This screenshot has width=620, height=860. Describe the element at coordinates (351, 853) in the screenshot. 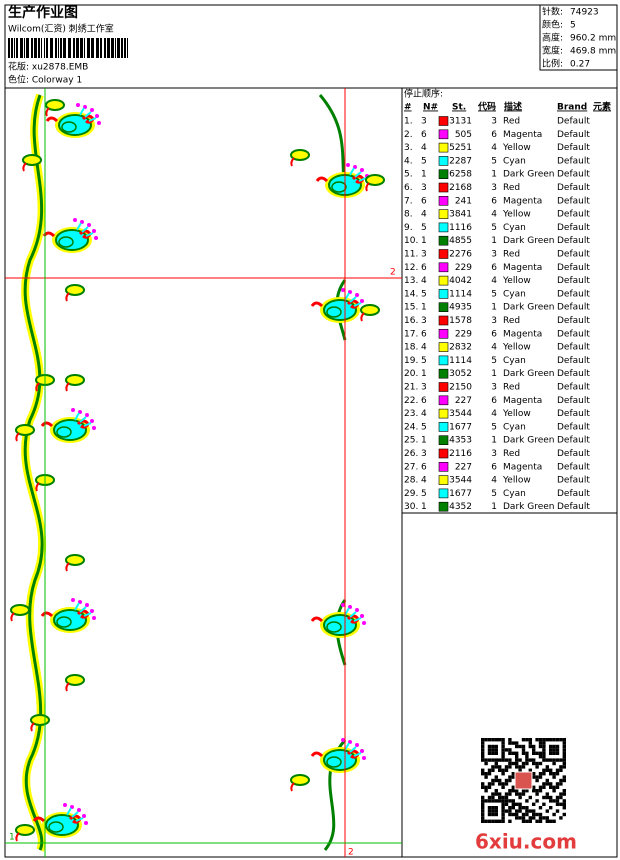

I see `guide-marker: 2` at that location.